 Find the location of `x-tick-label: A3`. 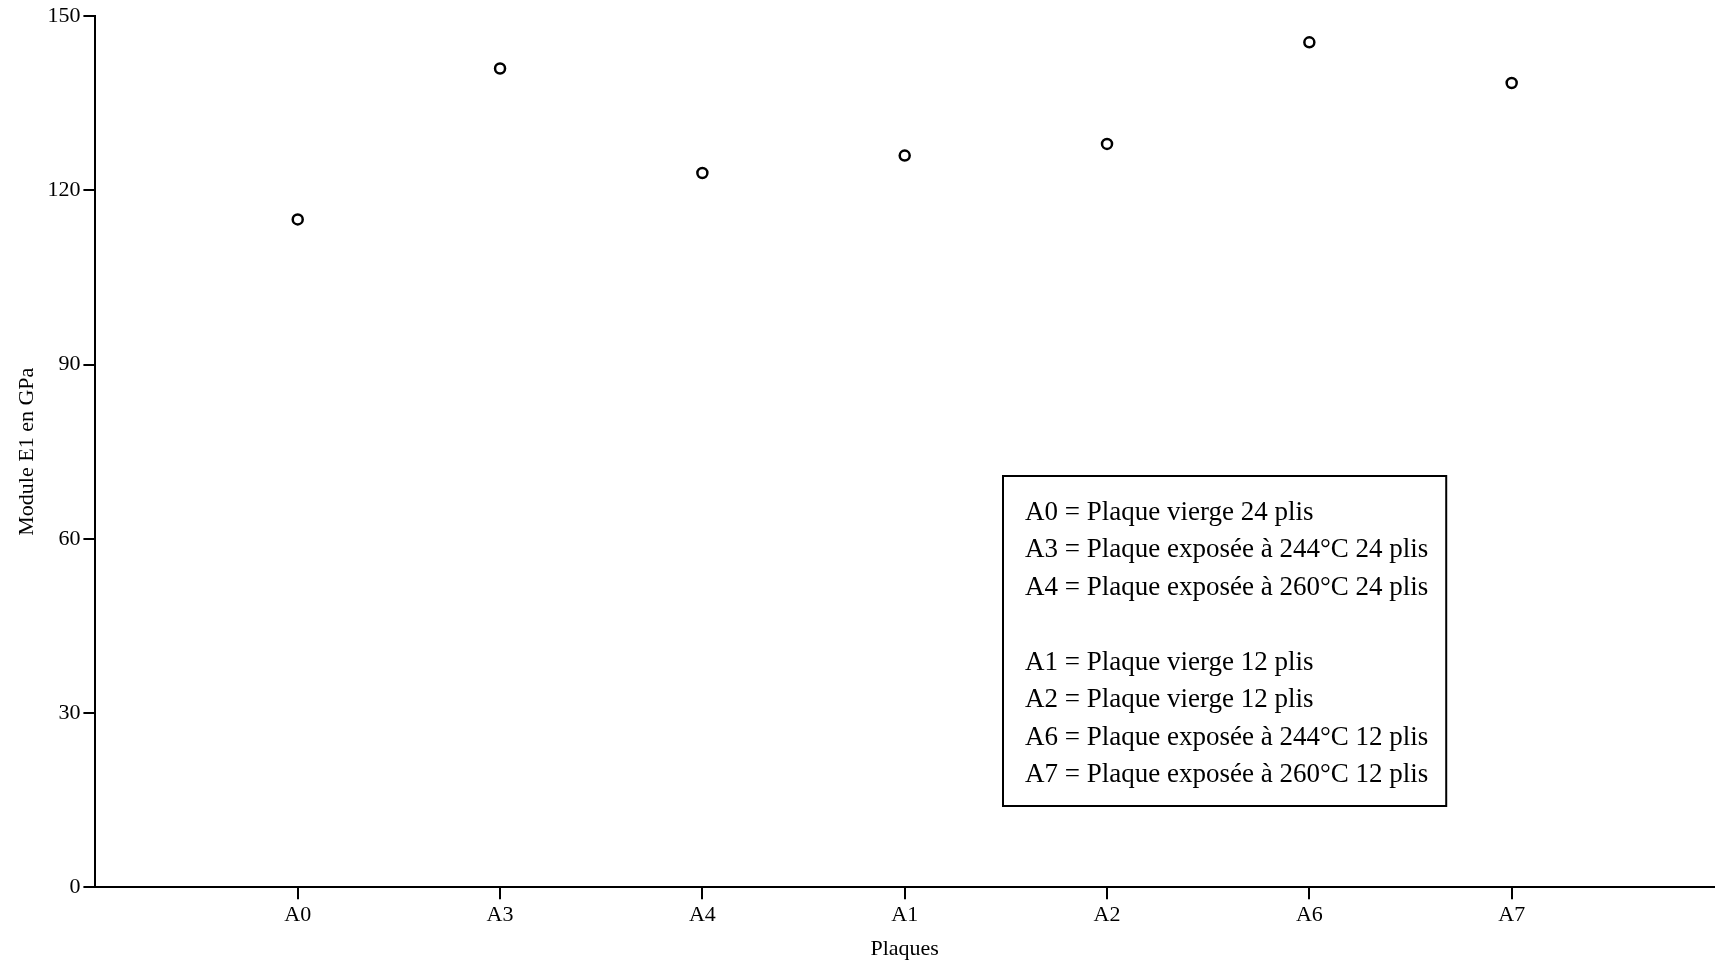

x-tick-label: A3 is located at coordinates (500, 914).